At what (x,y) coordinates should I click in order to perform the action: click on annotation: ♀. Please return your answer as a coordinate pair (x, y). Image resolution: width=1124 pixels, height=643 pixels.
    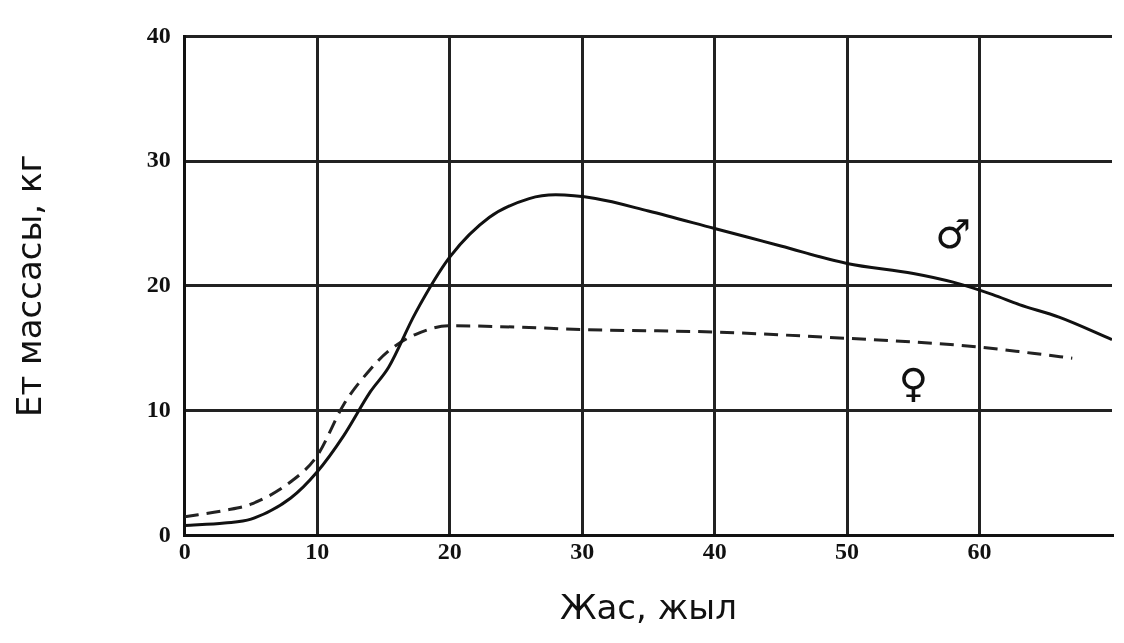
    Looking at the image, I should click on (913, 383).